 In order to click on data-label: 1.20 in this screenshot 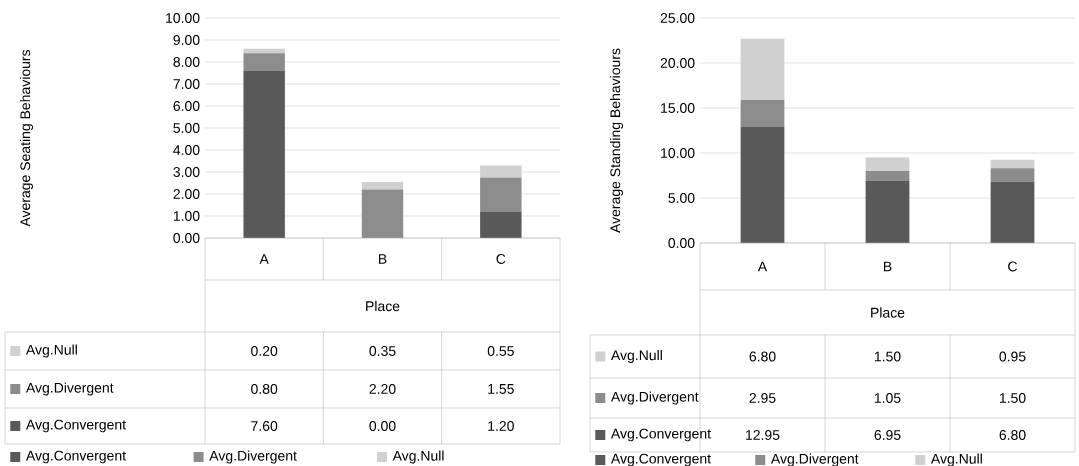, I will do `click(501, 426)`.